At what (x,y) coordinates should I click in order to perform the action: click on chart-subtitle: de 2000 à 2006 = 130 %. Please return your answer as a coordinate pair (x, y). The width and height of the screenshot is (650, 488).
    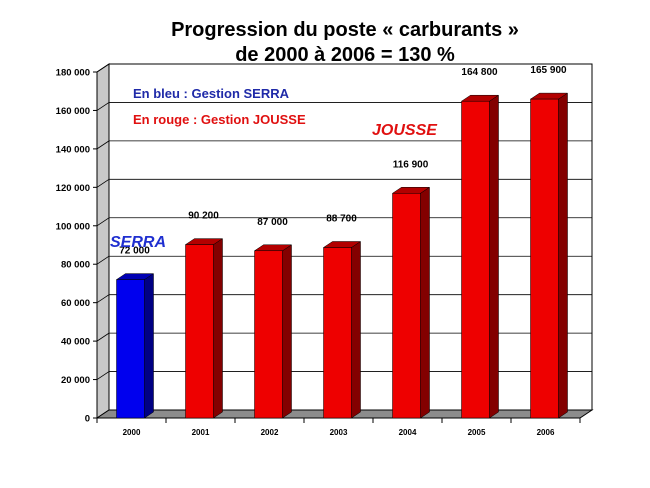
    Looking at the image, I should click on (345, 55).